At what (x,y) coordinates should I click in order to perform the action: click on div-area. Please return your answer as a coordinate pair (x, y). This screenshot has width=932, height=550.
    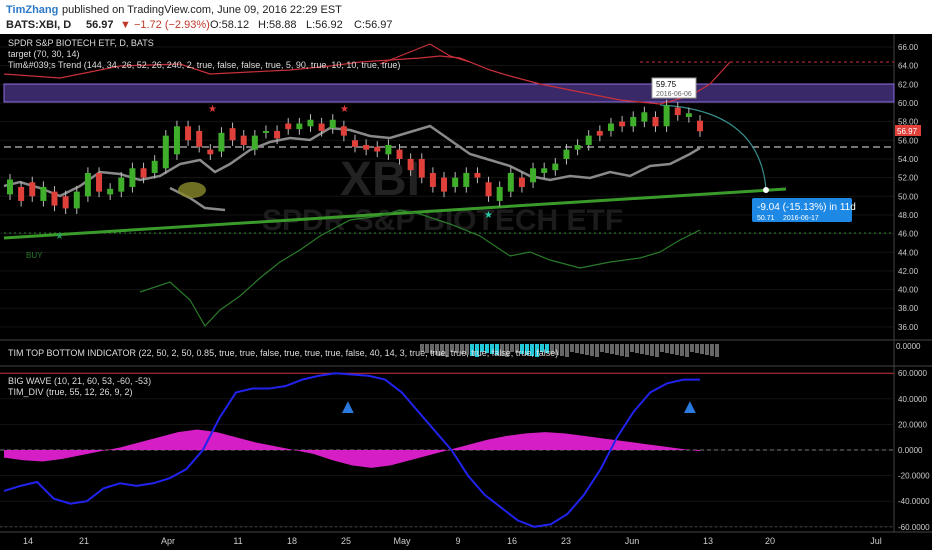
    Looking at the image, I should click on (352, 448).